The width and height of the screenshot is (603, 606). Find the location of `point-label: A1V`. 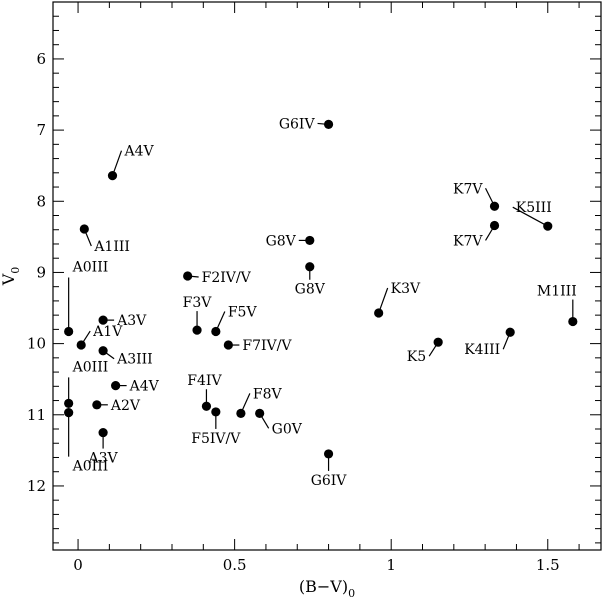

point-label: A1V is located at coordinates (107, 332).